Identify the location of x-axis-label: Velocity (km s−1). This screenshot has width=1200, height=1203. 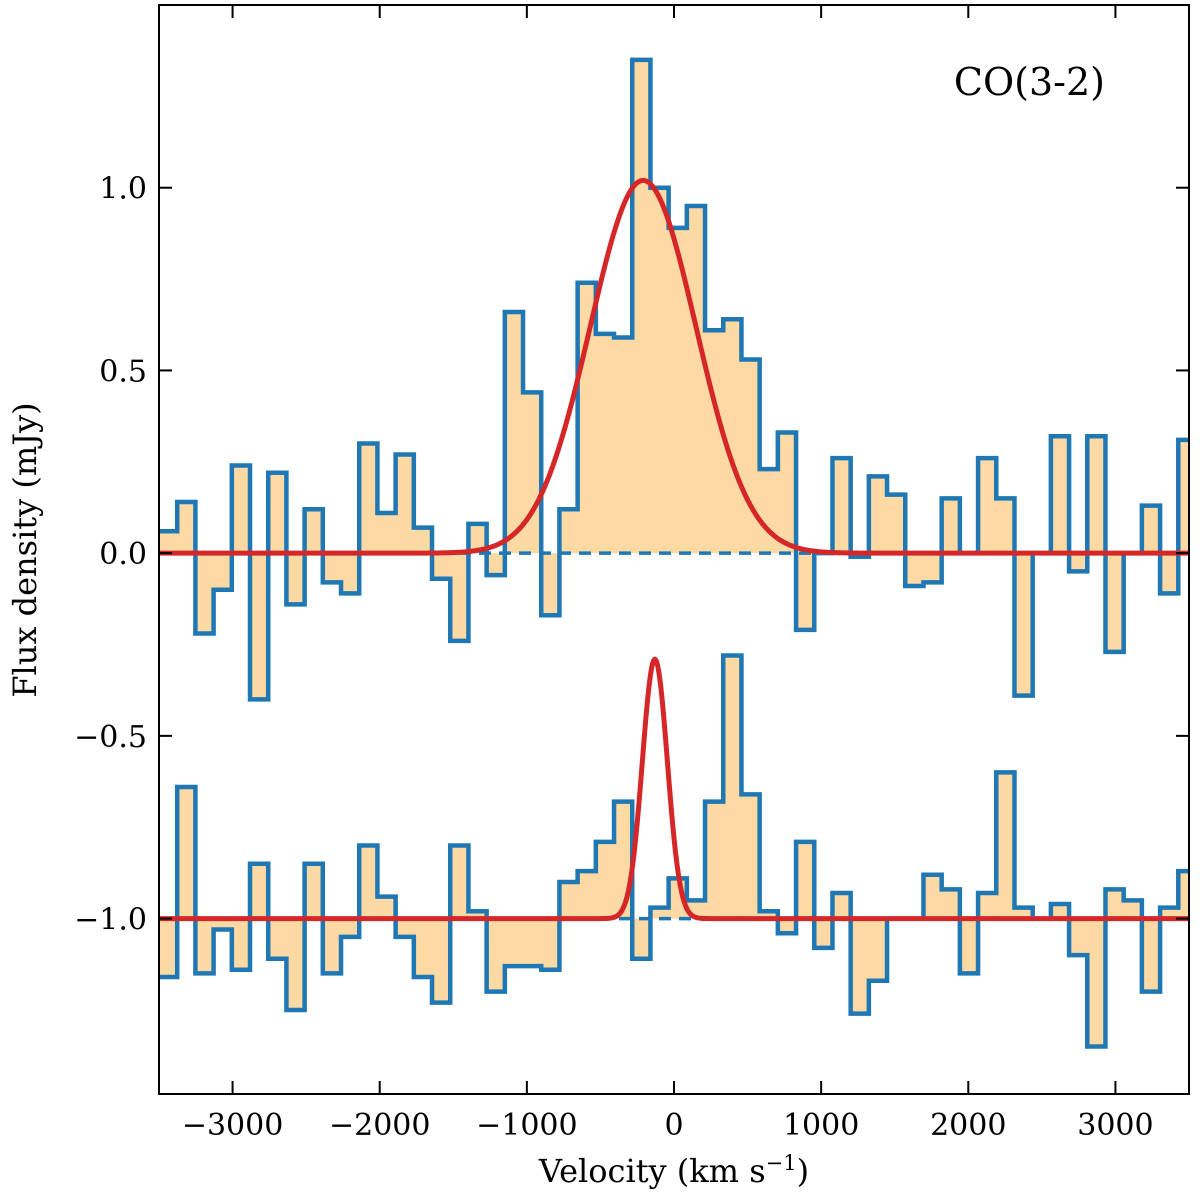
(673, 1170).